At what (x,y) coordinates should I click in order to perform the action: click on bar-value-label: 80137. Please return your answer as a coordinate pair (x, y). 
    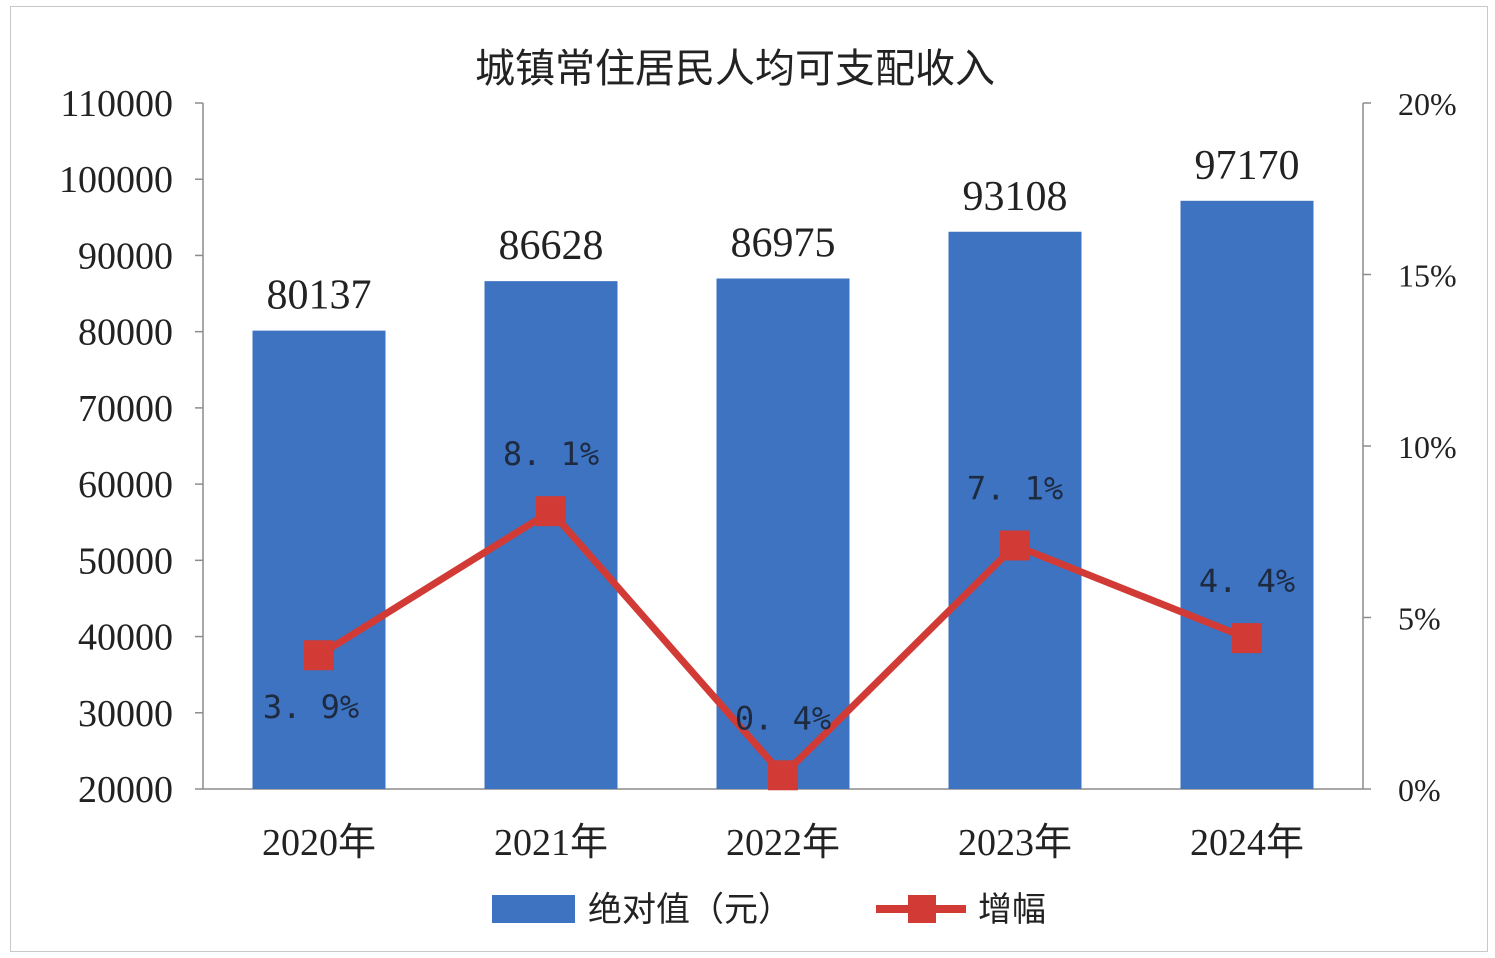
    Looking at the image, I should click on (319, 296).